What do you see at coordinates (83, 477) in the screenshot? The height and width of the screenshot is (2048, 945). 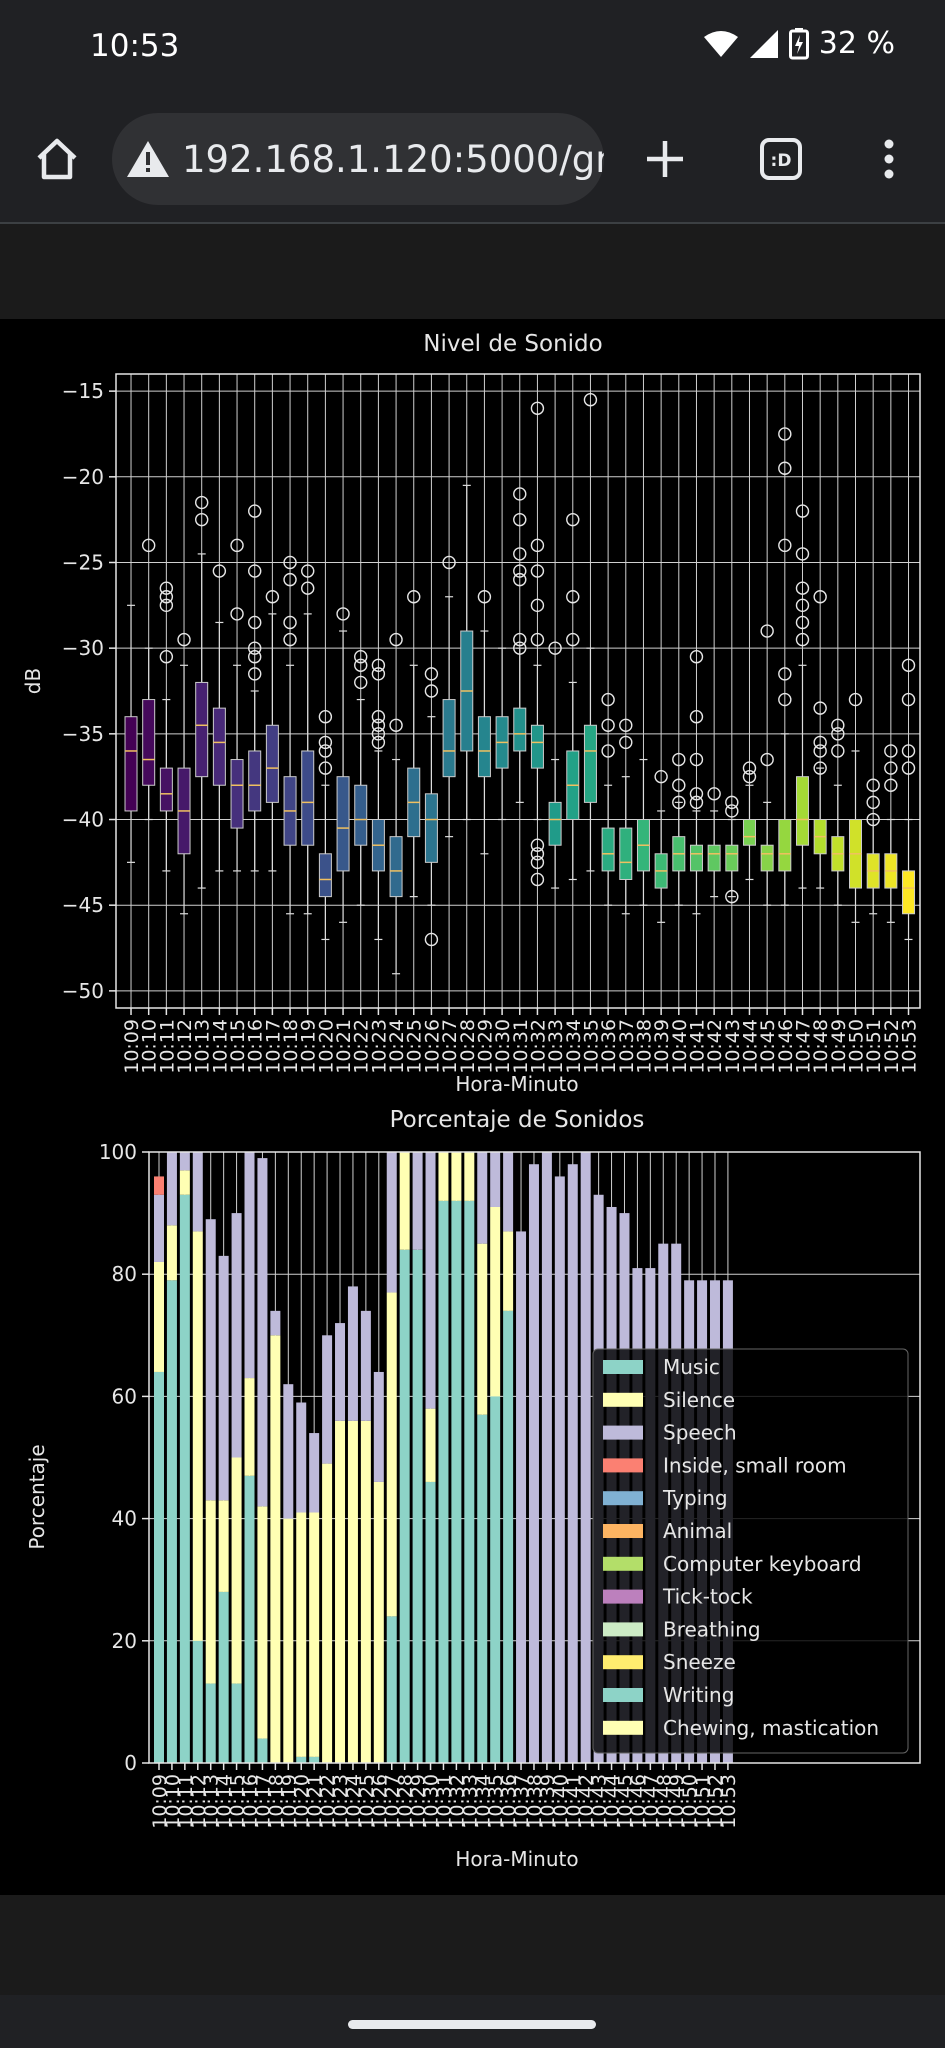 I see `boxplot-ytick-label: −20` at bounding box center [83, 477].